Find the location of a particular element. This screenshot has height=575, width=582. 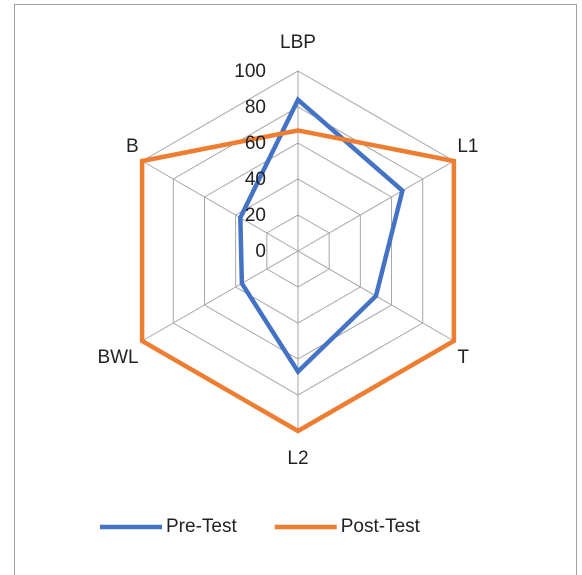

category-label: B is located at coordinates (132, 146).